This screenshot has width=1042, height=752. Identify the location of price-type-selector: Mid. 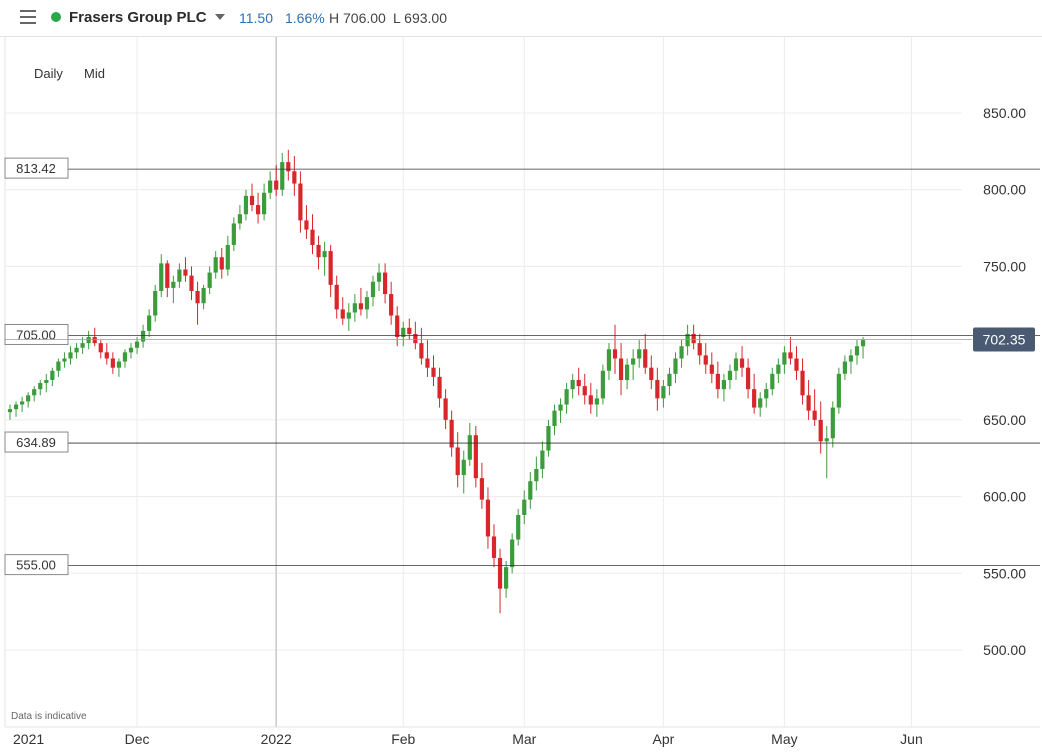
(94, 73).